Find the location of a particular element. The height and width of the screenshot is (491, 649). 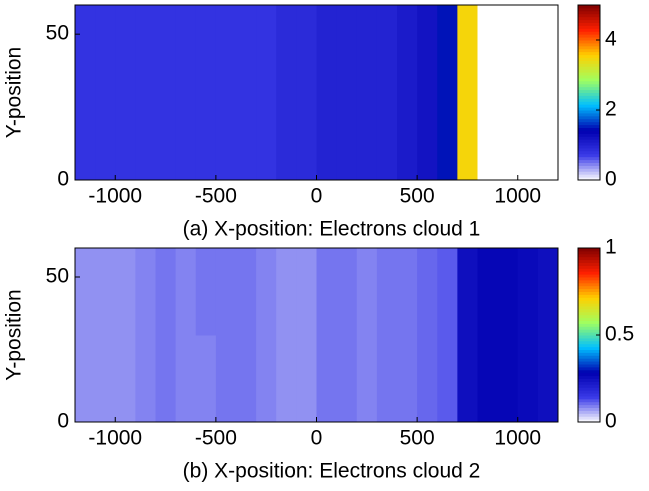

y-axis-label: Y-position is located at coordinates (14, 334).